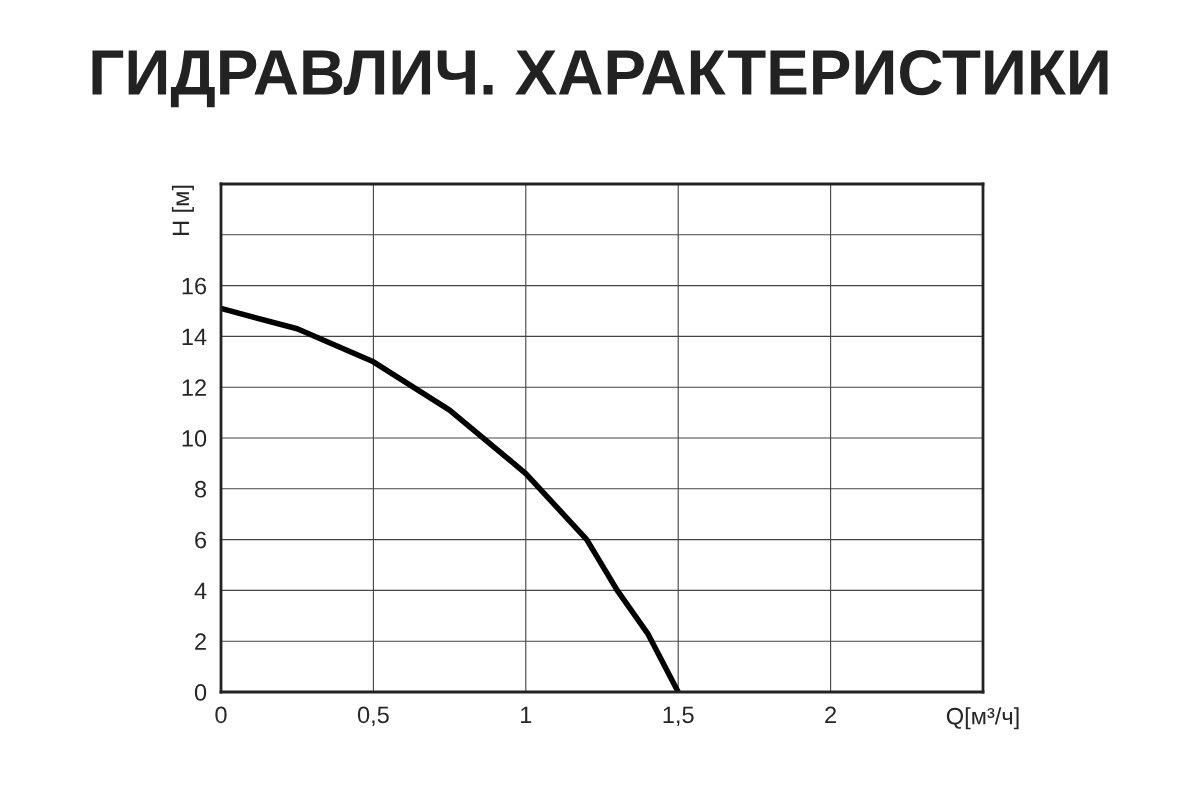  I want to click on y-tick-label: 8, so click(201, 489).